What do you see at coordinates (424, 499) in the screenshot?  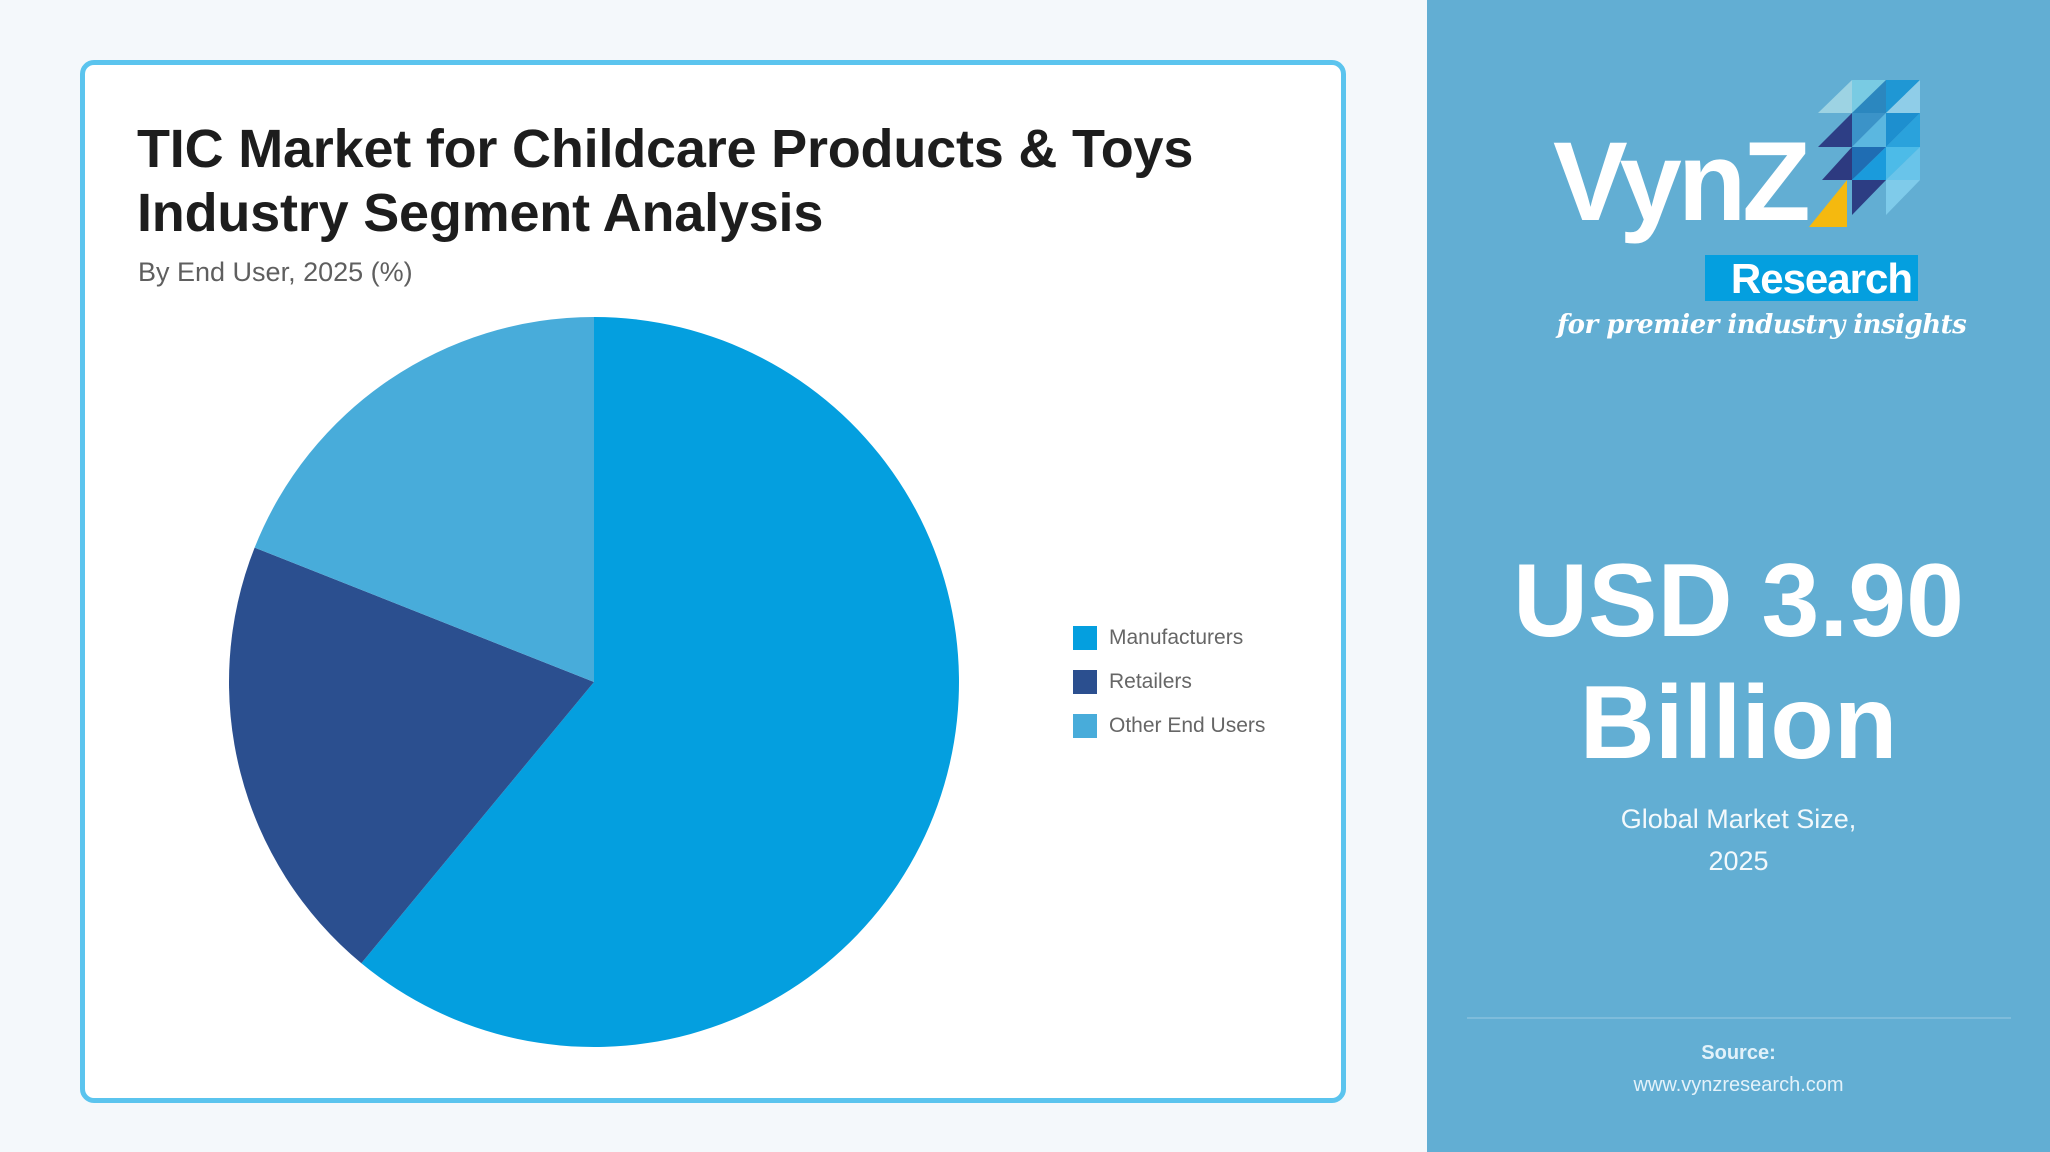 I see `pie-slice-other-end-users` at bounding box center [424, 499].